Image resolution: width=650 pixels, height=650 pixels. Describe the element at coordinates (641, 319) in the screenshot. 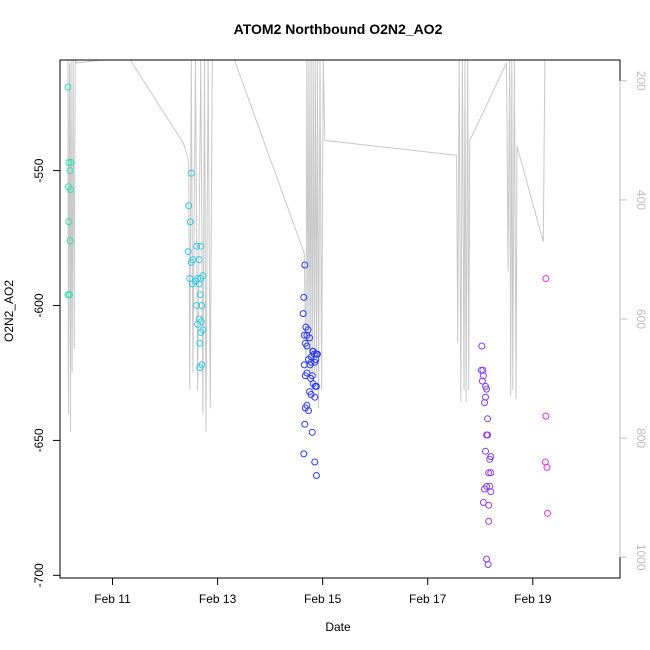

I see `y2-tick-label: 600` at that location.